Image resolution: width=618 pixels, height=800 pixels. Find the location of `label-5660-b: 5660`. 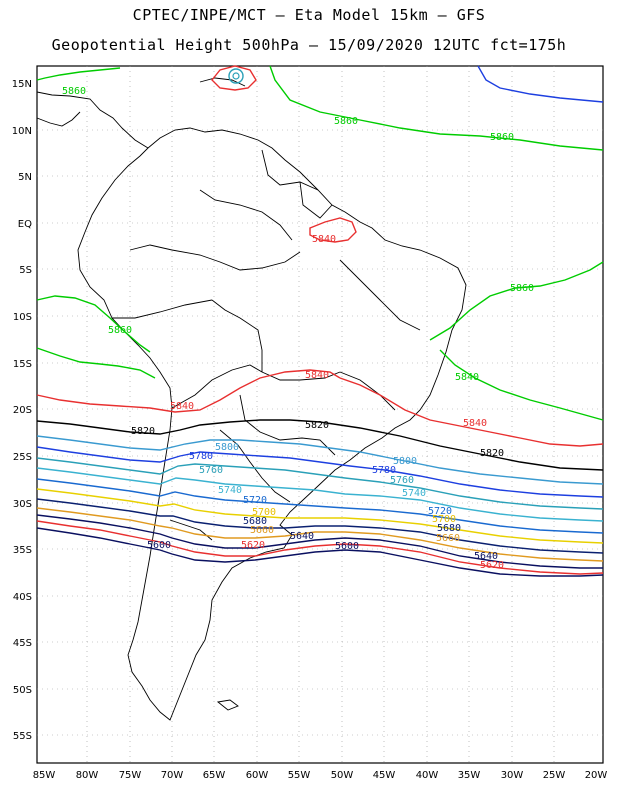

label-5660-b: 5660 is located at coordinates (448, 538).